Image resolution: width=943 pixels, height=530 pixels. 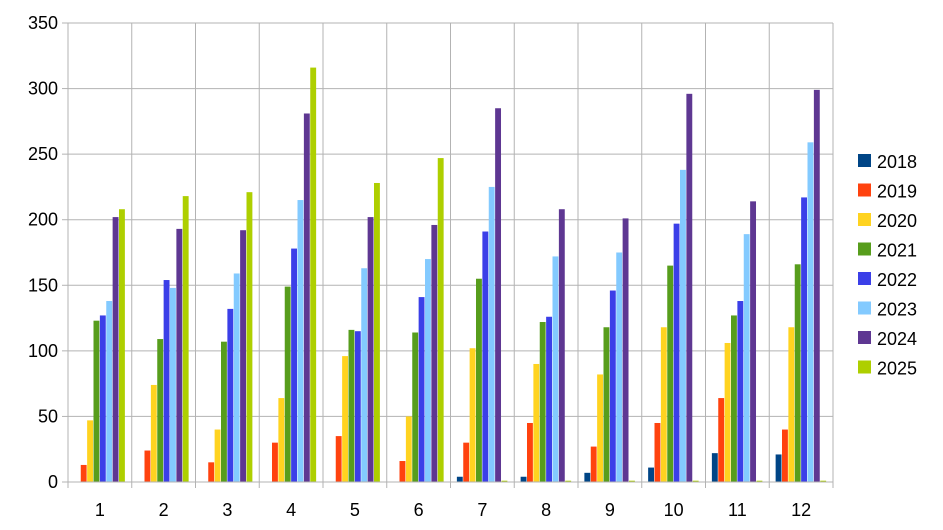 What do you see at coordinates (897, 369) in the screenshot?
I see `legend-label-2025: 2025` at bounding box center [897, 369].